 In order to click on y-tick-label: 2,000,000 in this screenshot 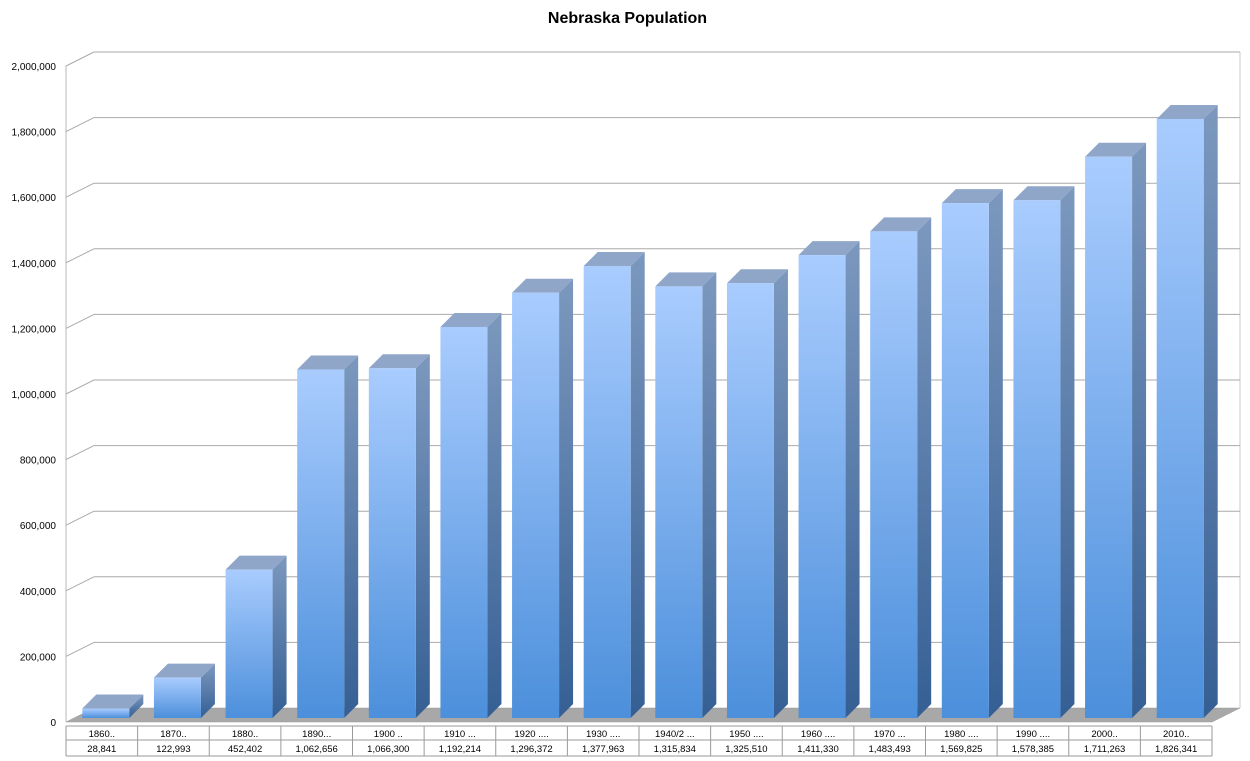, I will do `click(34, 67)`.